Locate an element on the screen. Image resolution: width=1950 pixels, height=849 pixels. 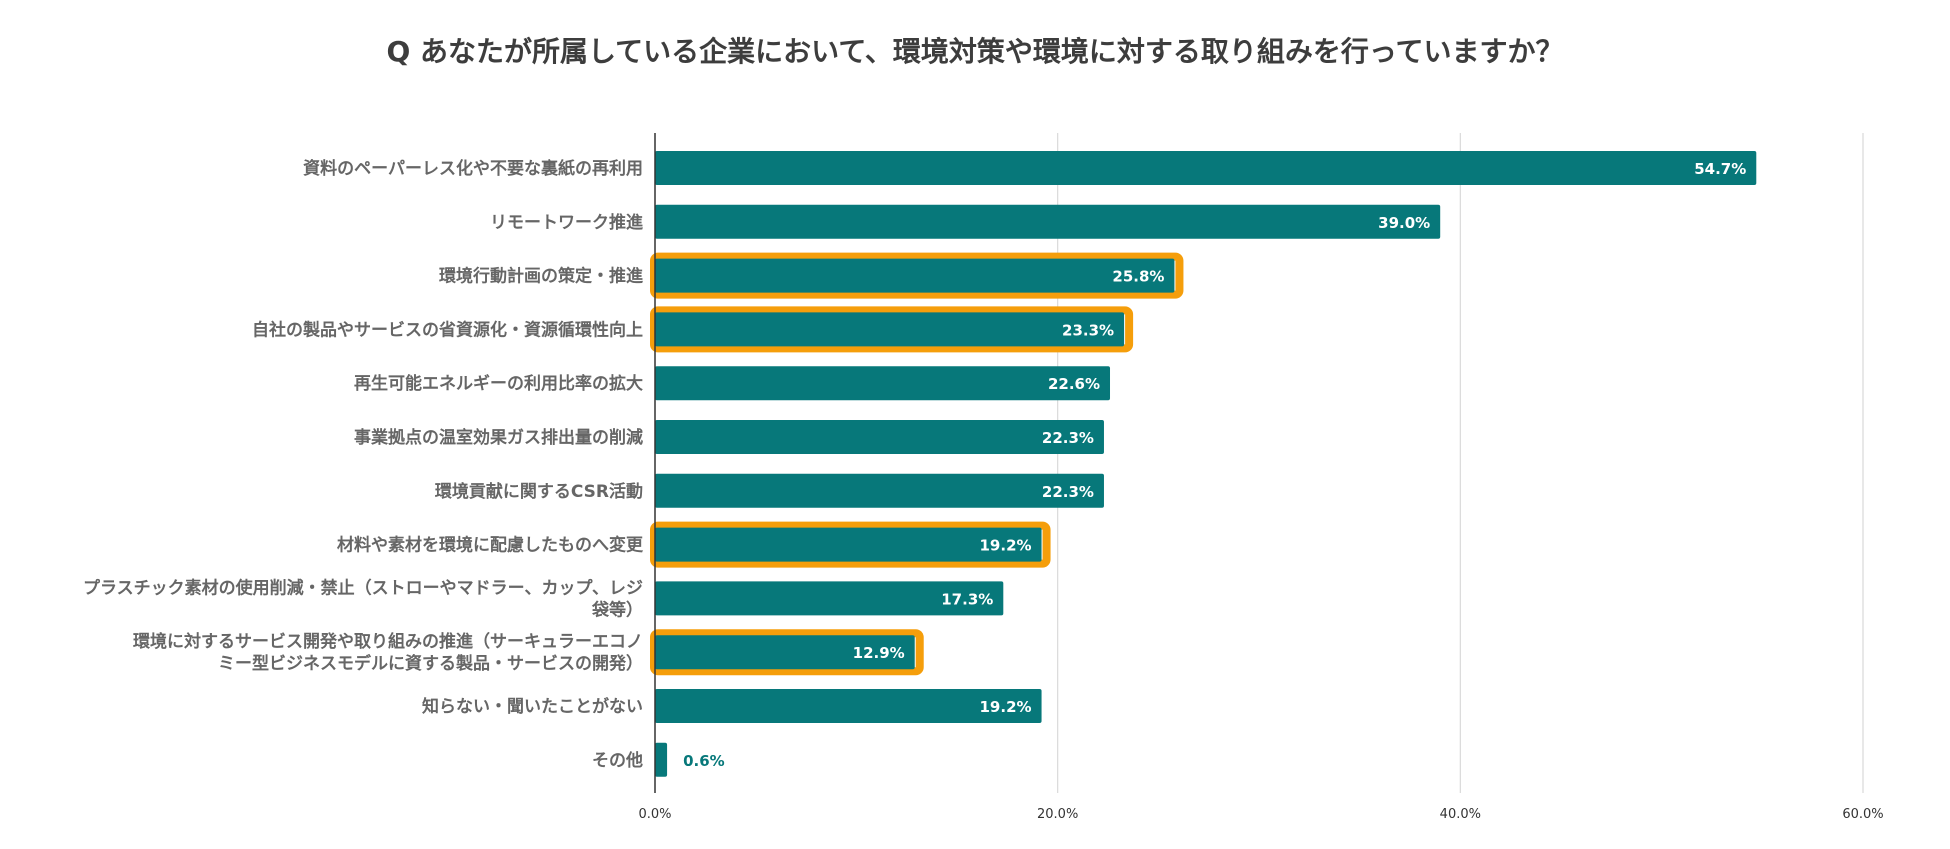
category-label: 再生可能エネルギーの利用比率の拡大 is located at coordinates (498, 383).